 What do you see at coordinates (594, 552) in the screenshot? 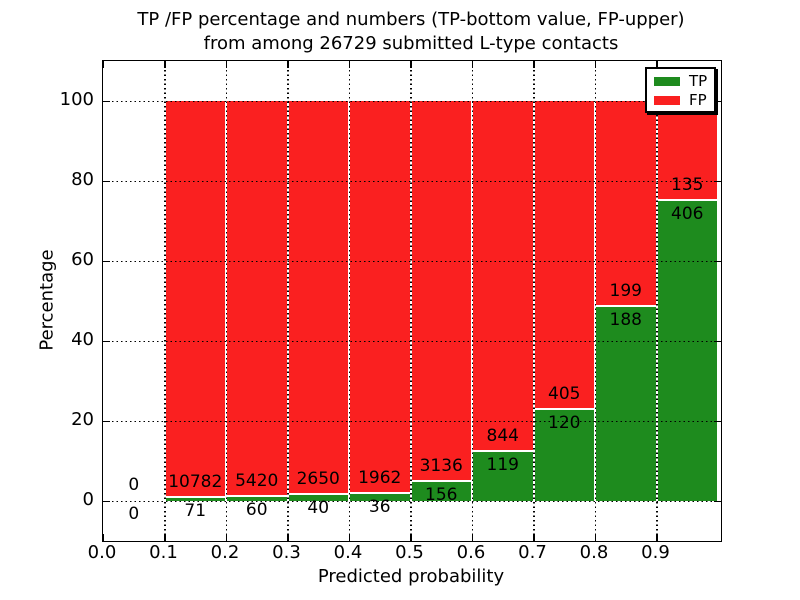
I see `x-tick-label: 0.8` at bounding box center [594, 552].